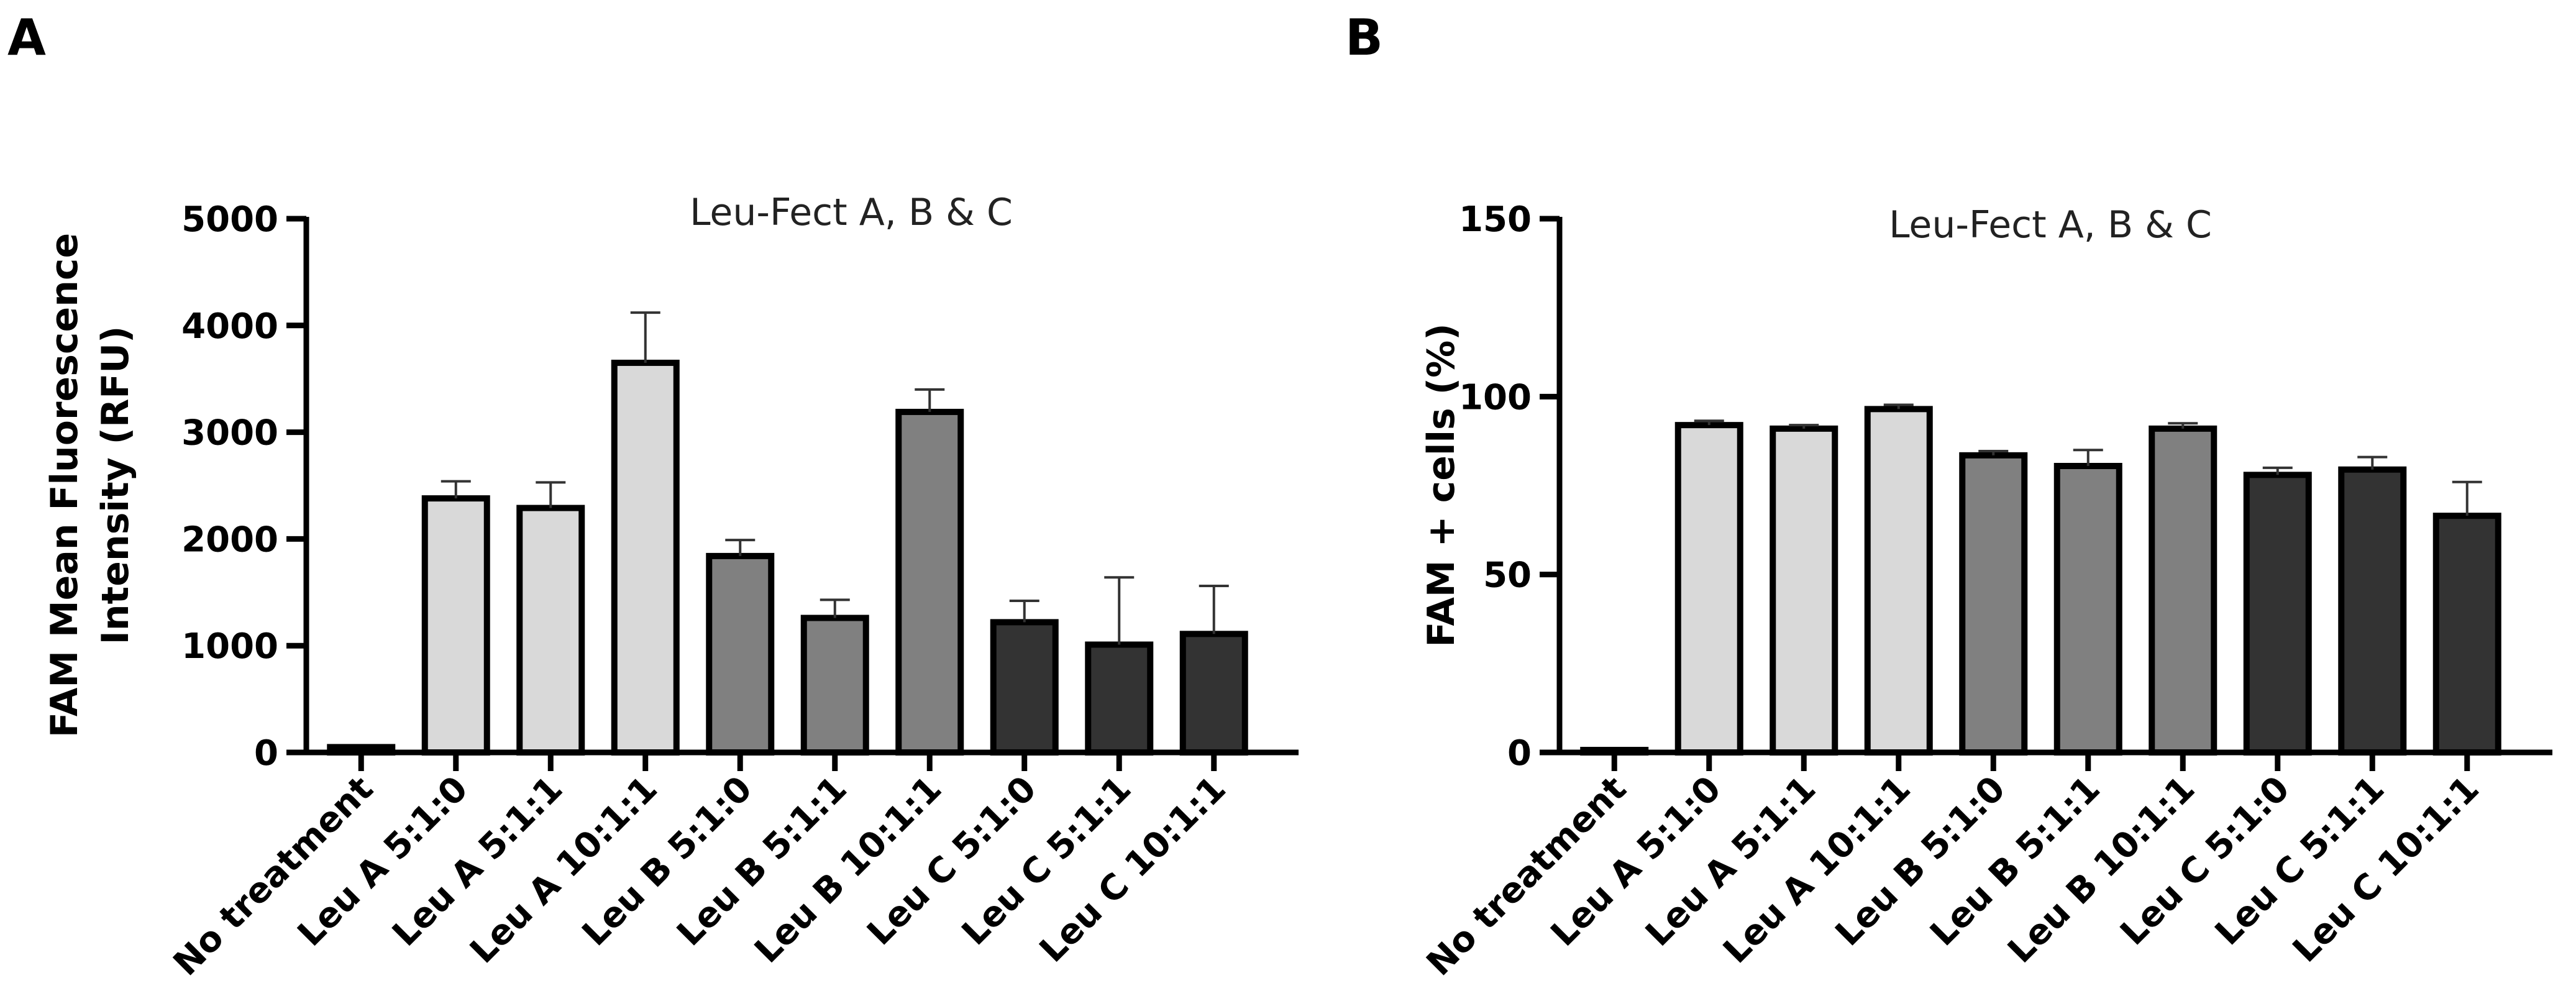 The width and height of the screenshot is (2576, 996). I want to click on chart-b-category-label-2: Leu A 5:1:0, so click(1636, 861).